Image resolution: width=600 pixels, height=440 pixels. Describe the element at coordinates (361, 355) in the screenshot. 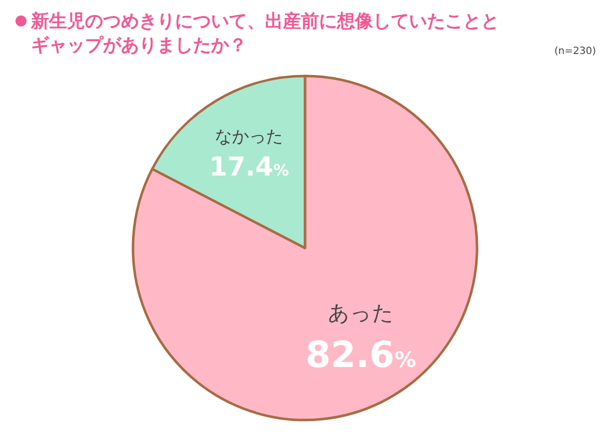

I see `data-label: 82.6%` at that location.